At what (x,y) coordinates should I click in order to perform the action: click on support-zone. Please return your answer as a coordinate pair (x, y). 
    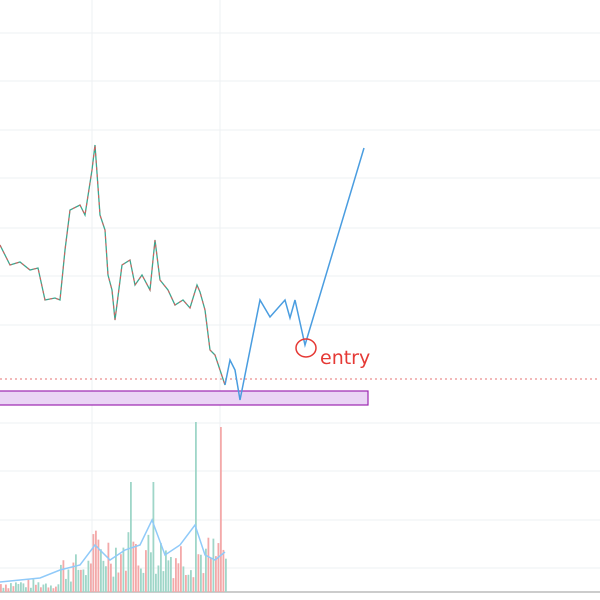
    Looking at the image, I should click on (184, 398).